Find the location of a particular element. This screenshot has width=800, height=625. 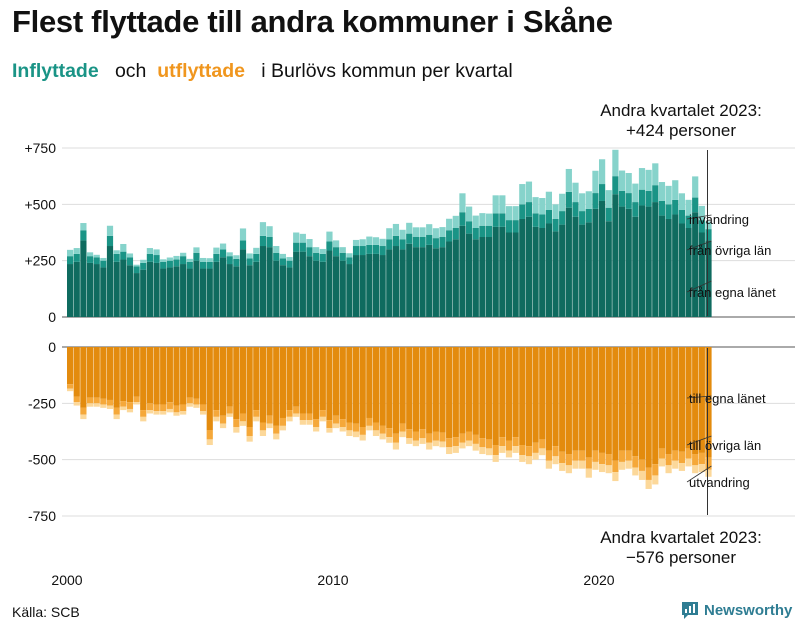

x-tick-label: 2000 is located at coordinates (66, 580).